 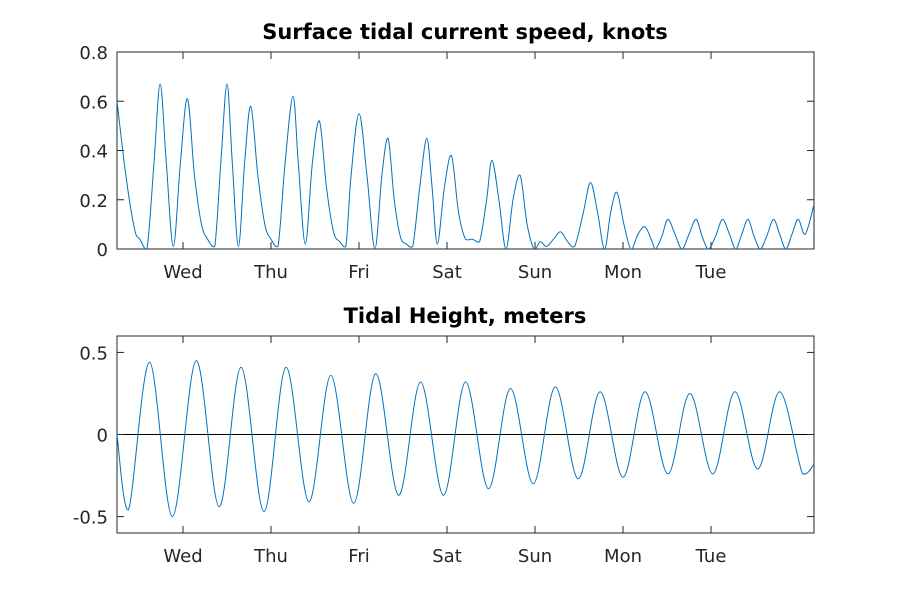 What do you see at coordinates (93, 53) in the screenshot?
I see `y-tick-label: 0.8` at bounding box center [93, 53].